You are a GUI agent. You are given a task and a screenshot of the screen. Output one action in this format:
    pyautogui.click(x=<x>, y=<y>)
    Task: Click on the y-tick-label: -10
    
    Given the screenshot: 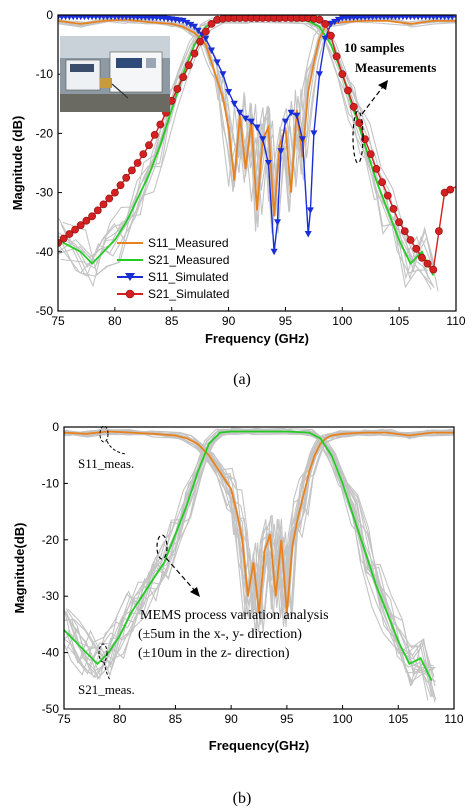 What is the action you would take?
    pyautogui.click(x=45, y=74)
    